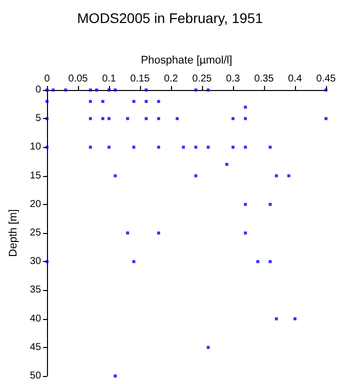 The height and width of the screenshot is (384, 340). Describe the element at coordinates (36, 176) in the screenshot. I see `y-tick-label: 15` at that location.